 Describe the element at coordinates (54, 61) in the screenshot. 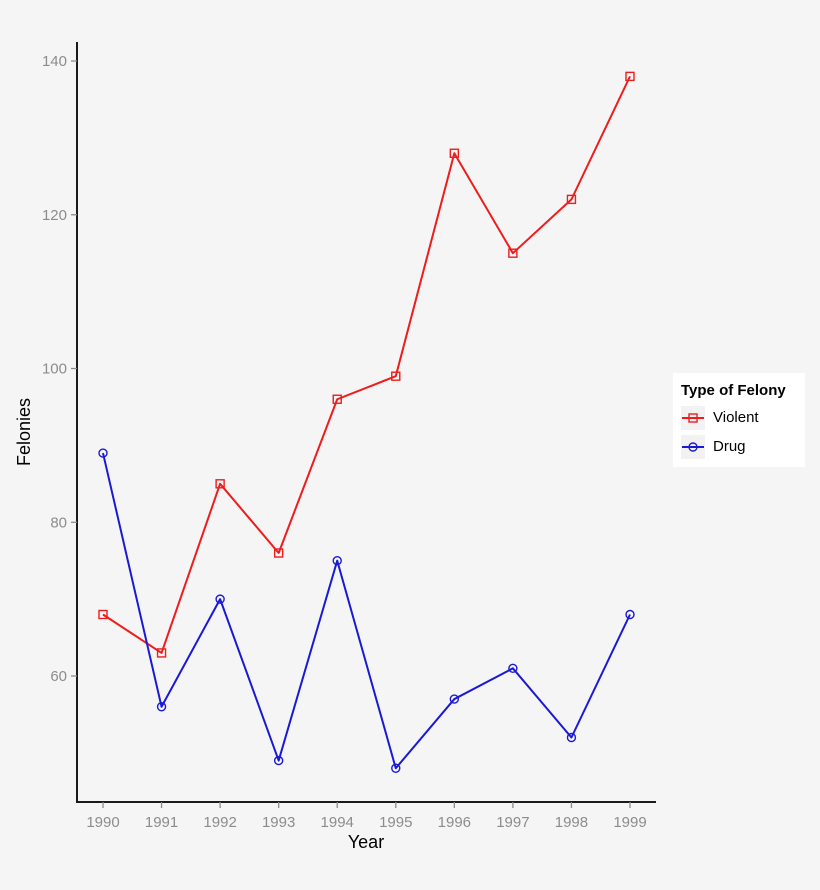

I see `y-tick-label: 140` at that location.